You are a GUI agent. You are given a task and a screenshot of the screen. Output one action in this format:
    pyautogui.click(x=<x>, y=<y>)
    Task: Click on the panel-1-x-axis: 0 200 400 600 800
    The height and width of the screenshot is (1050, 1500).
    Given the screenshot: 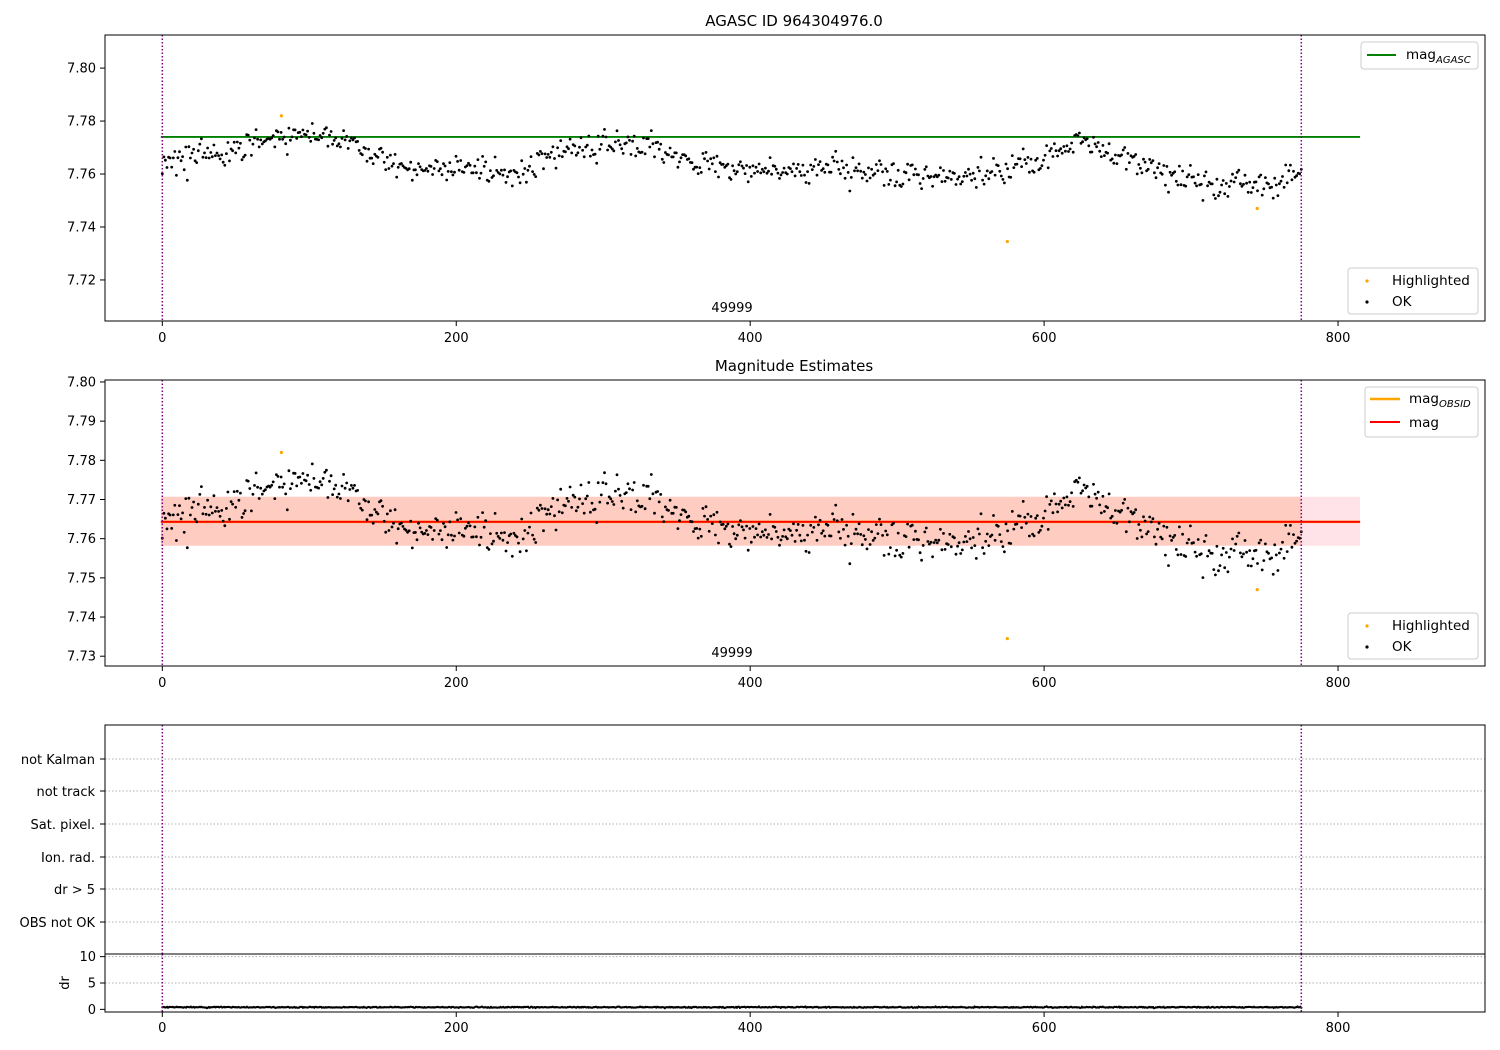 What is the action you would take?
    pyautogui.click(x=754, y=333)
    